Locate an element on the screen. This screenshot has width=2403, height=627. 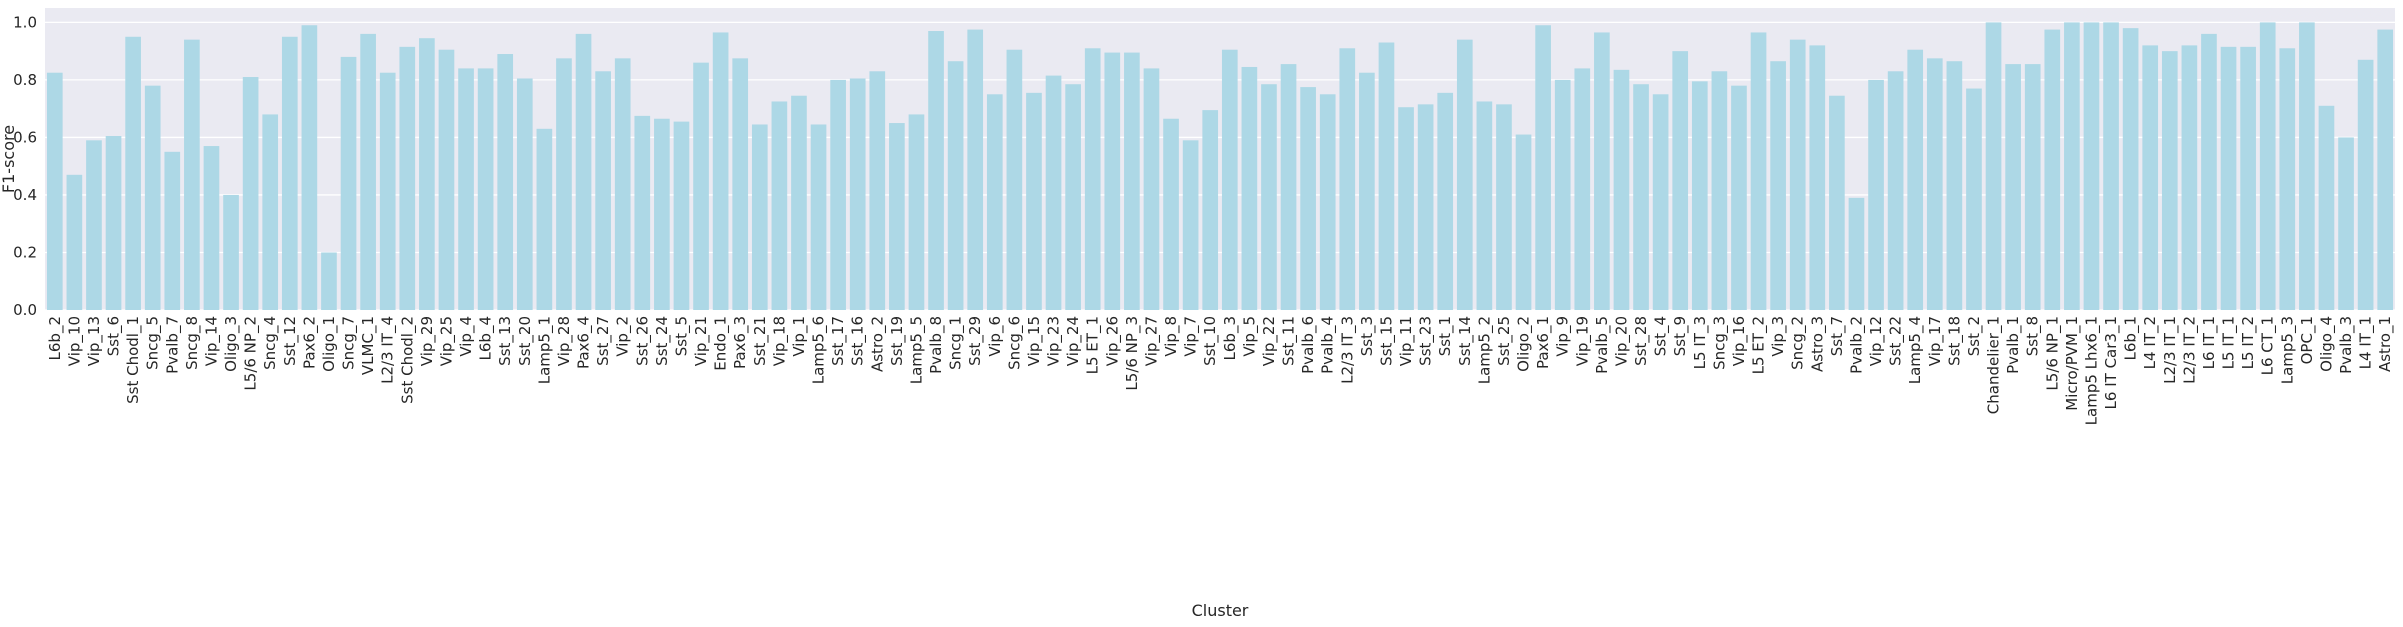
x-tick-label: Oligo_2 is located at coordinates (1524, 344).